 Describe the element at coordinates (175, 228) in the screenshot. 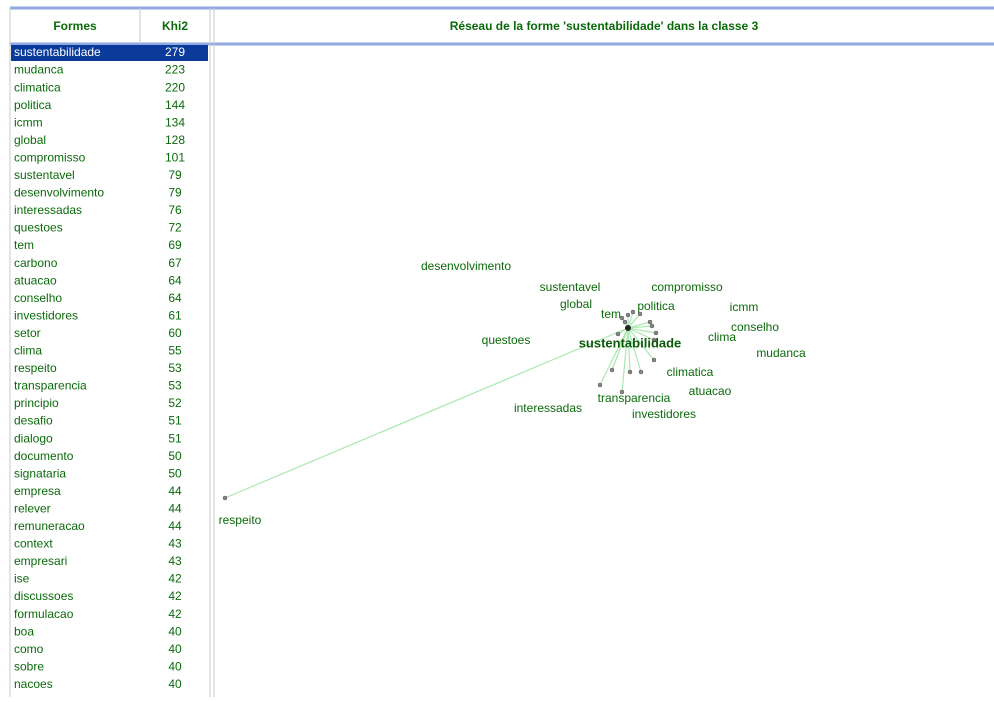

I see `khi2: 72` at that location.